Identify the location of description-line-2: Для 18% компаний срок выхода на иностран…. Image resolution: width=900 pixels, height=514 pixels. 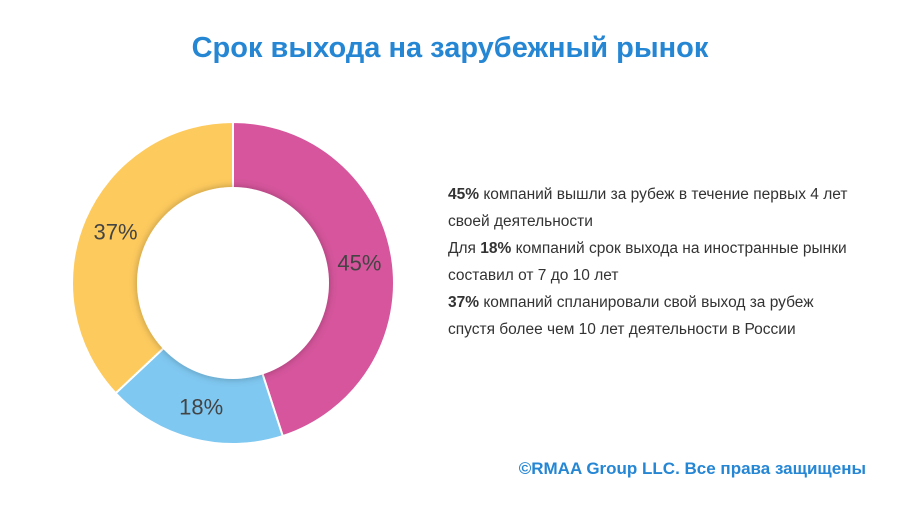
(648, 262).